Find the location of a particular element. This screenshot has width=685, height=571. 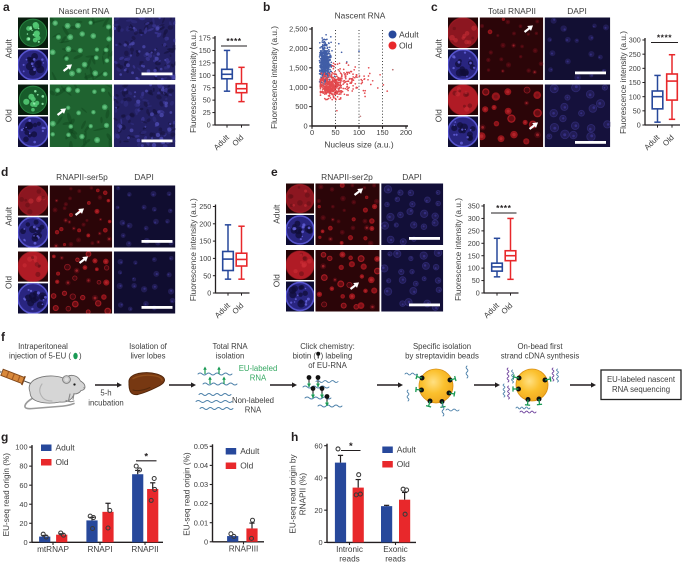

svg-text: Click chemistry: is located at coordinates (327, 346).